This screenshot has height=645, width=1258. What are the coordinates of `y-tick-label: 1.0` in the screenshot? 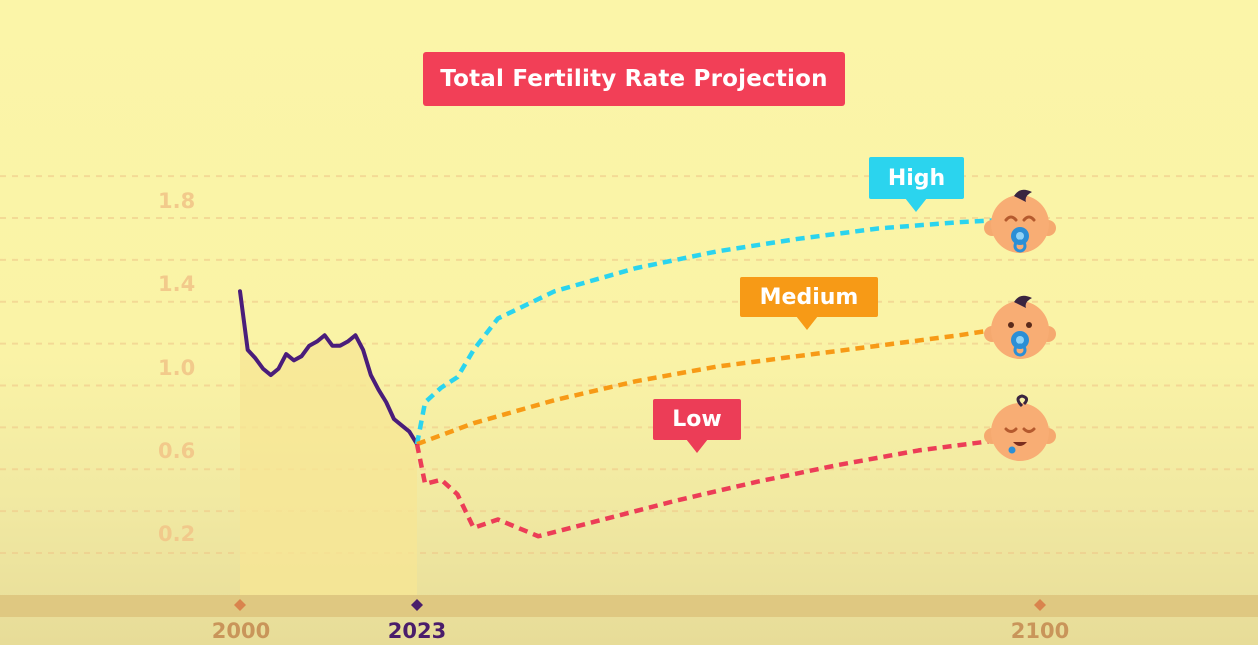 It's located at (177, 368).